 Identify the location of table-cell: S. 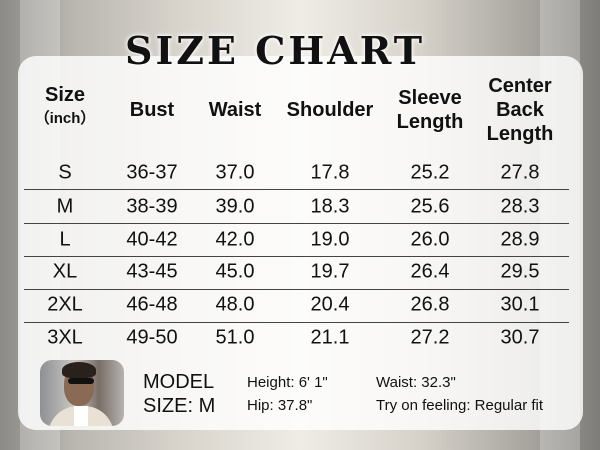
(65, 172).